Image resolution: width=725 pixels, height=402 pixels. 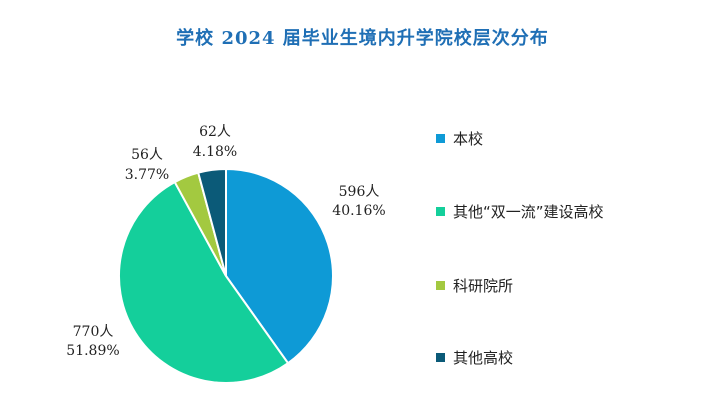 I want to click on chart-title: 学校 2024 届毕业生境内升学院校层次分布, so click(x=362, y=38).